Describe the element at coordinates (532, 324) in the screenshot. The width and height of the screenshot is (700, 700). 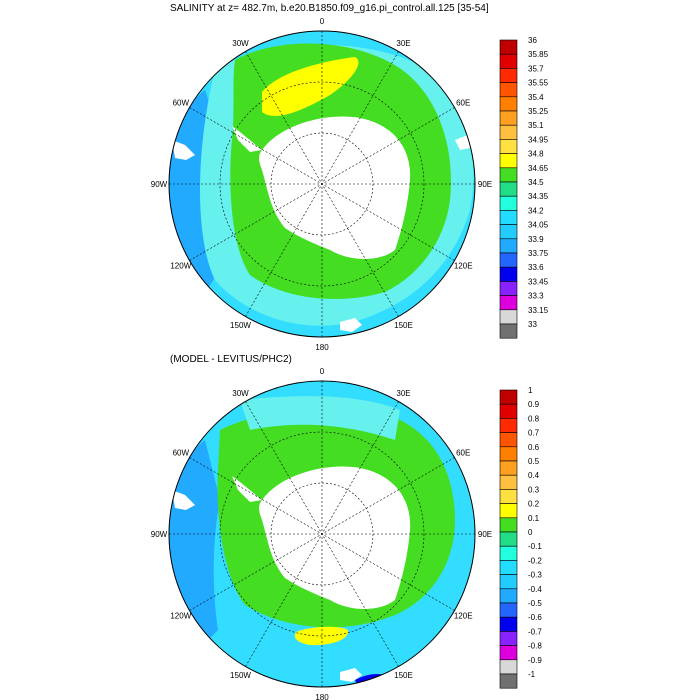
I see `top-colorbar-label: 33` at that location.